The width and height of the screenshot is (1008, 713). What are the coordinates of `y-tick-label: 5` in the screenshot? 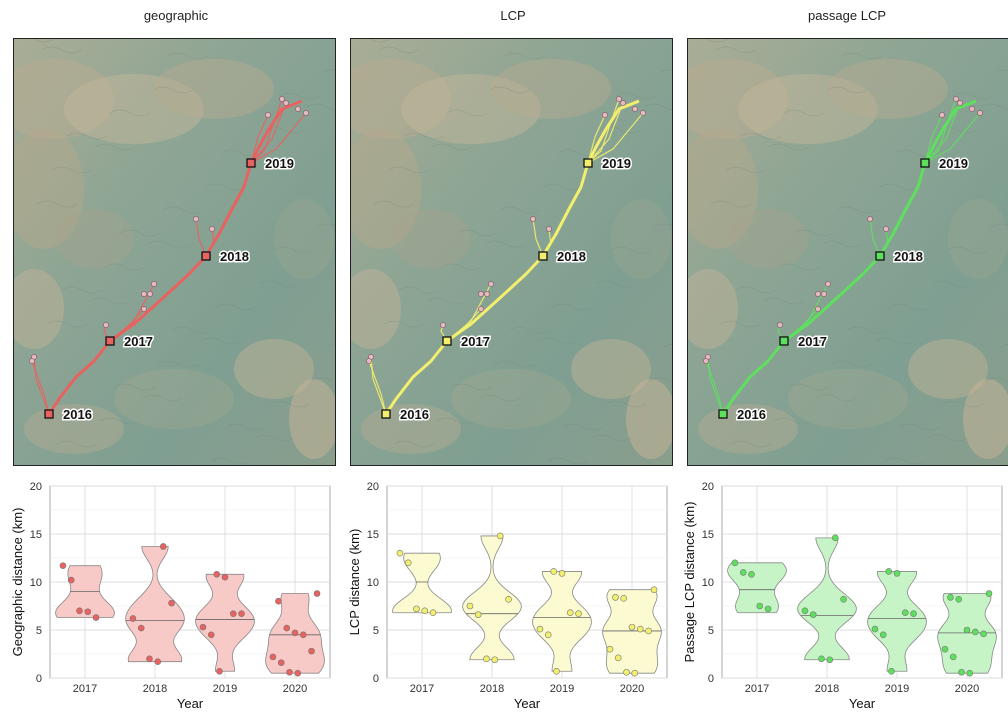 It's located at (711, 631).